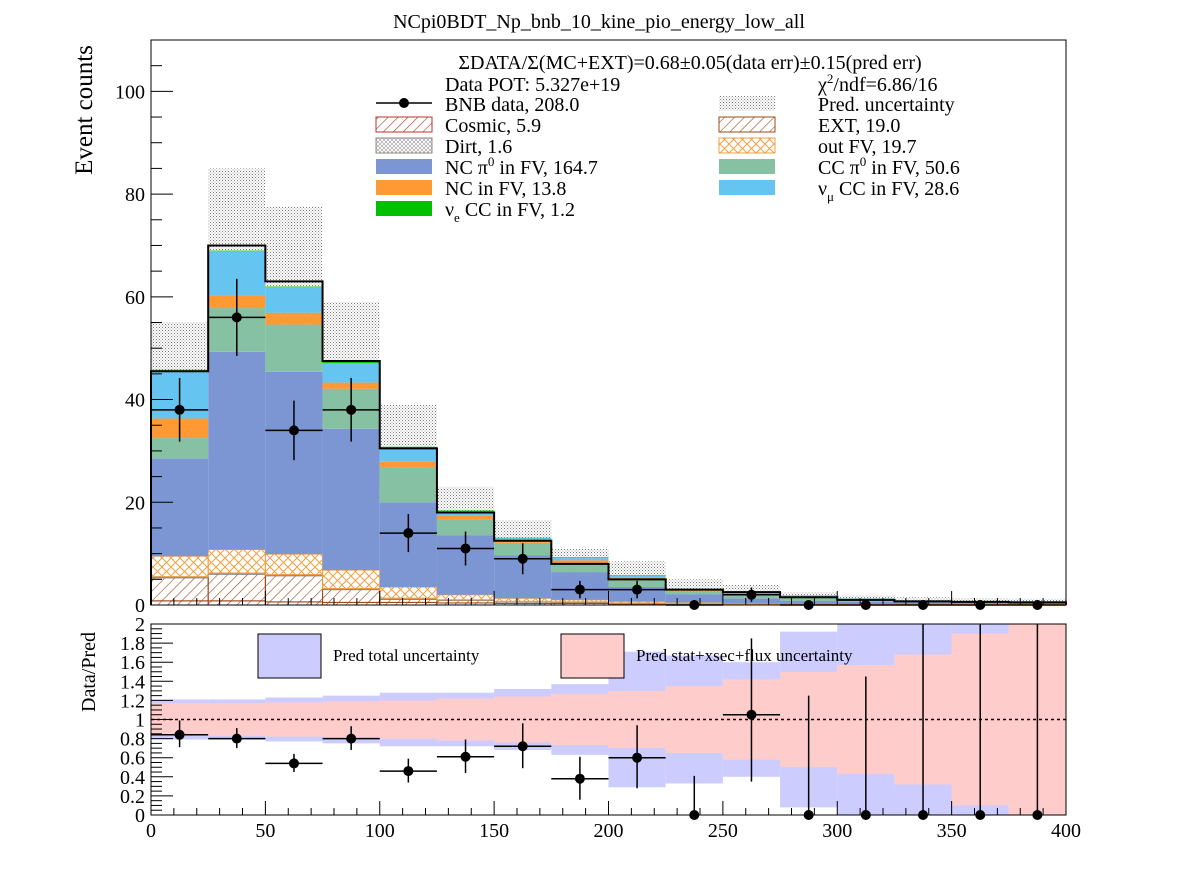 The height and width of the screenshot is (875, 1198). What do you see at coordinates (84, 110) in the screenshot?
I see `y-axis-label: Event counts` at bounding box center [84, 110].